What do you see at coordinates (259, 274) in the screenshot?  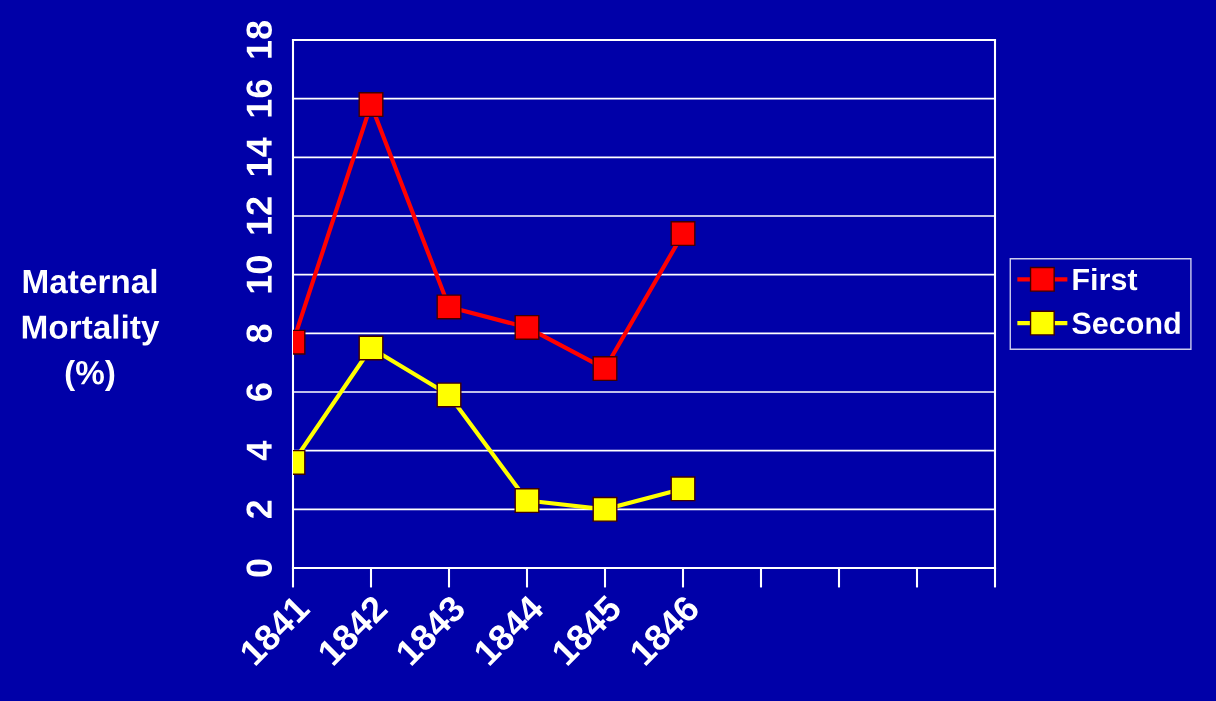 I see `y-tick-label: 10` at bounding box center [259, 274].